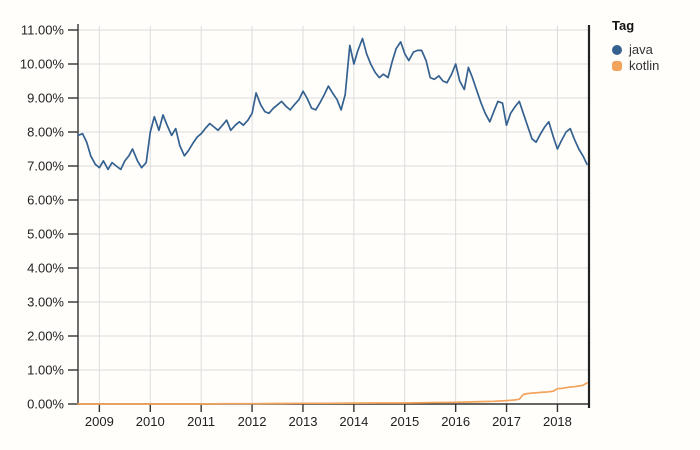 This screenshot has height=450, width=700. I want to click on x-tick-label: 2015, so click(404, 421).